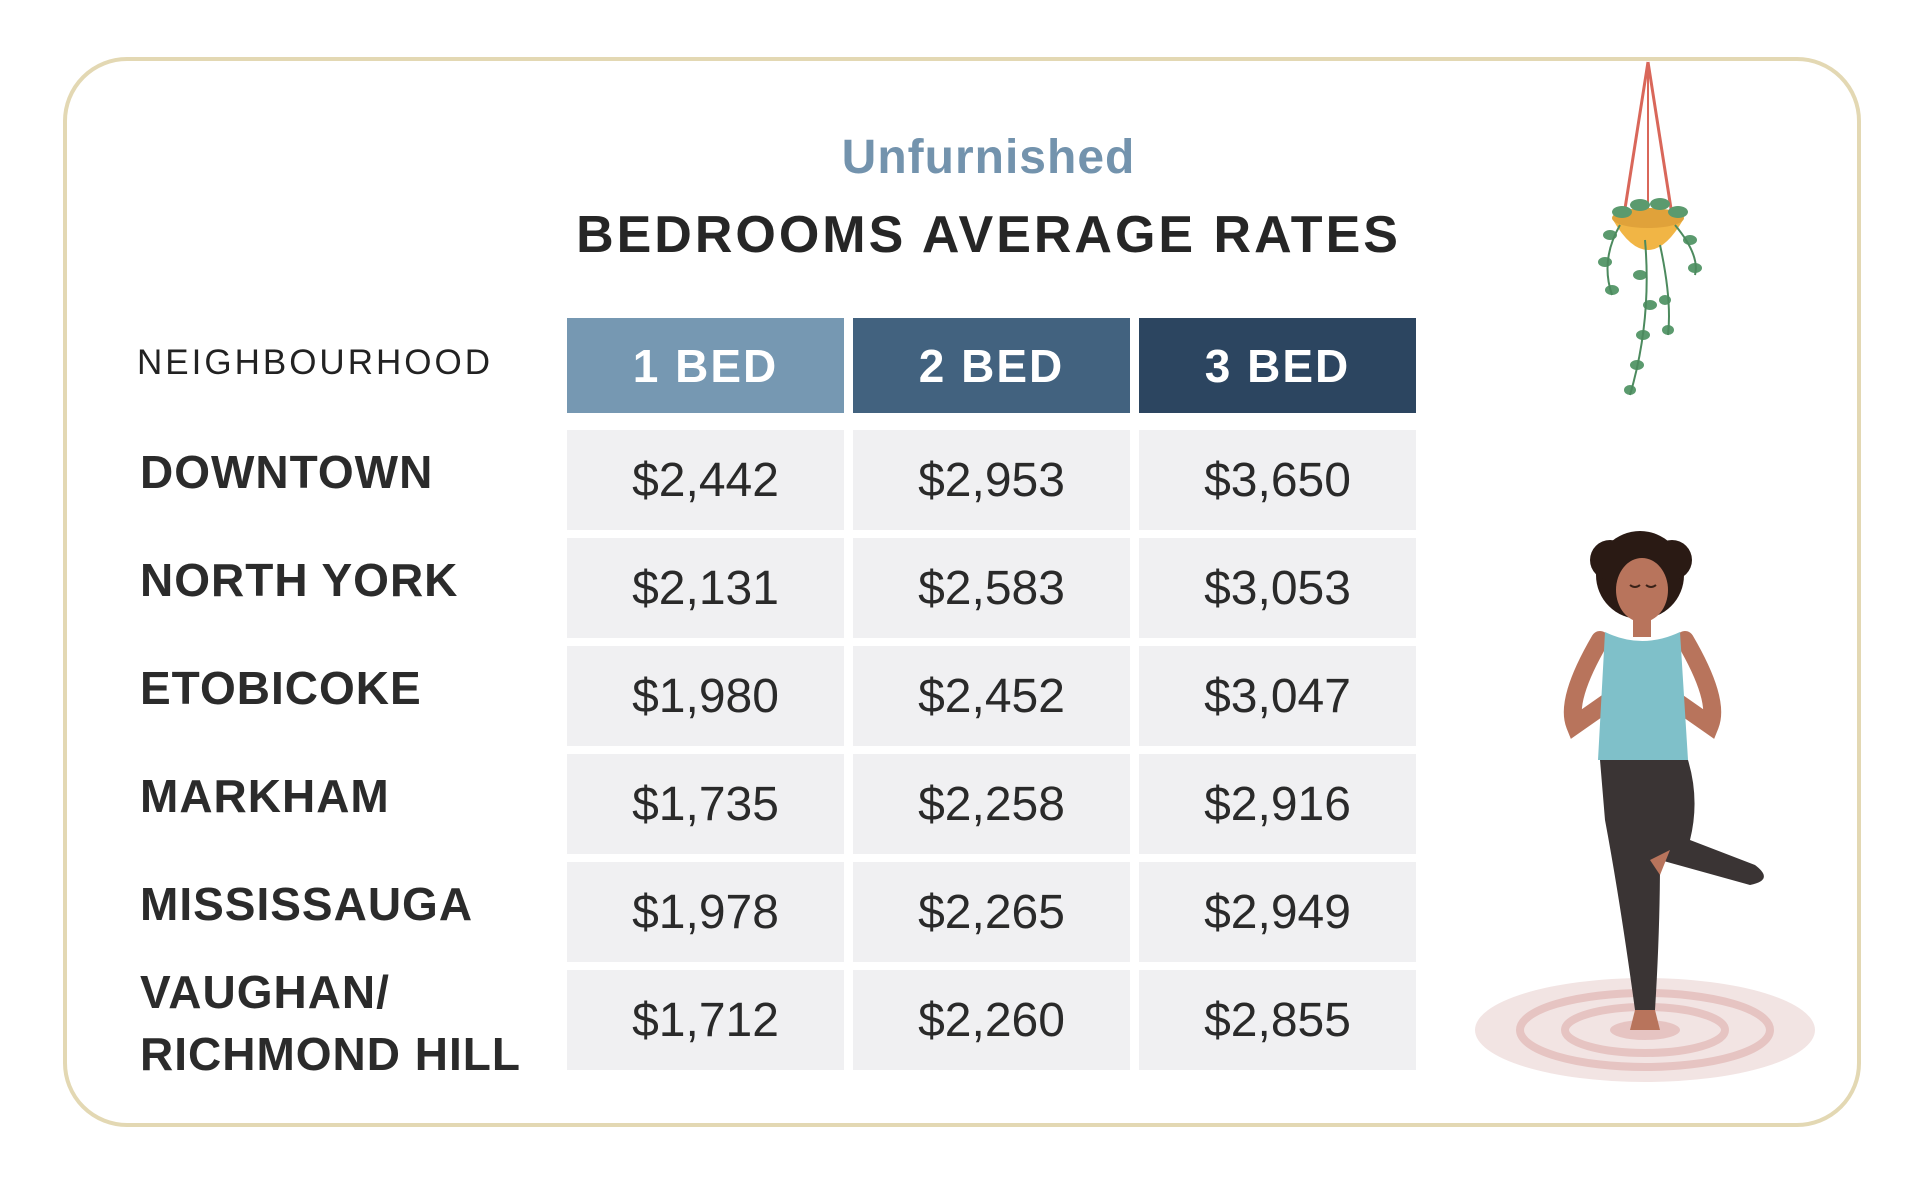 The image size is (1920, 1190). Describe the element at coordinates (1645, 806) in the screenshot. I see `yoga-woman-icon` at that location.